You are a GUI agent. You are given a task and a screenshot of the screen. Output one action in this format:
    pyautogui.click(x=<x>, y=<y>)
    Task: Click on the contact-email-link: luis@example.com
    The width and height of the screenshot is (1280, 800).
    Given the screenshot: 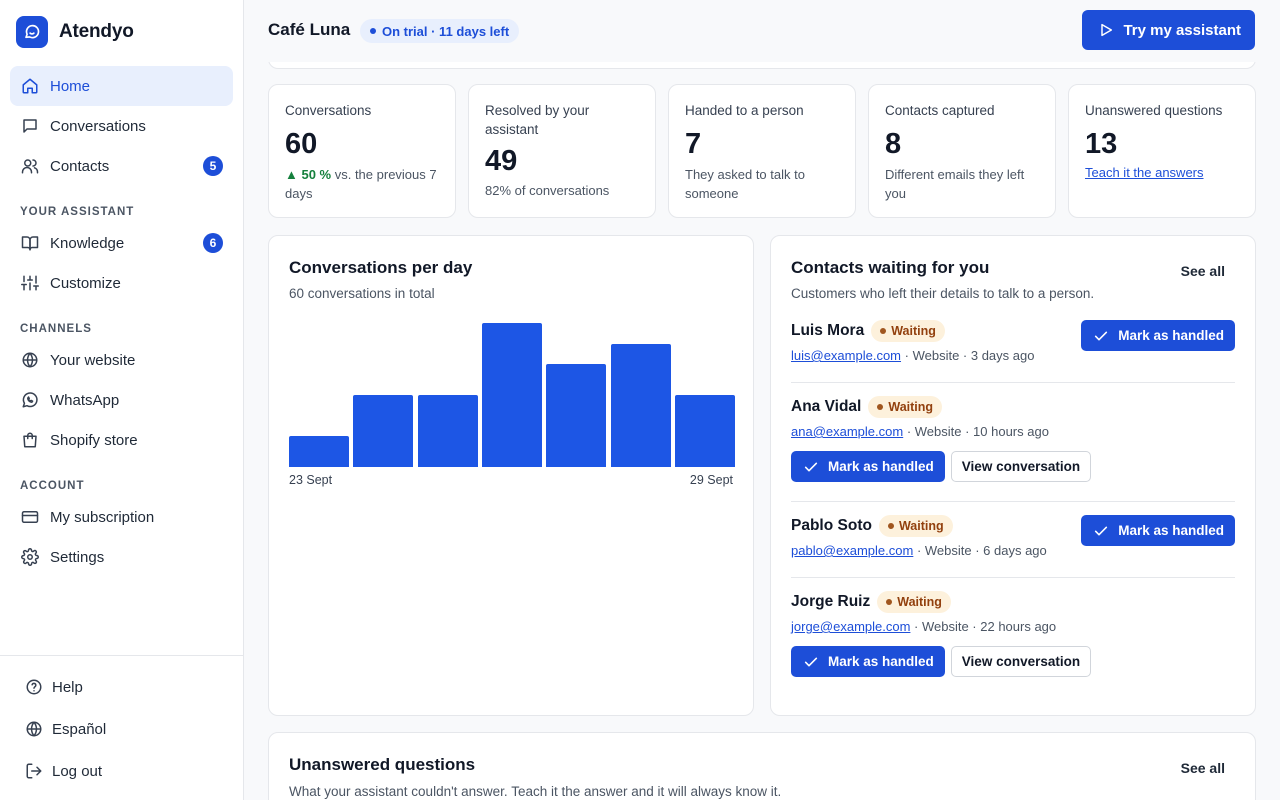 What is the action you would take?
    pyautogui.click(x=846, y=355)
    